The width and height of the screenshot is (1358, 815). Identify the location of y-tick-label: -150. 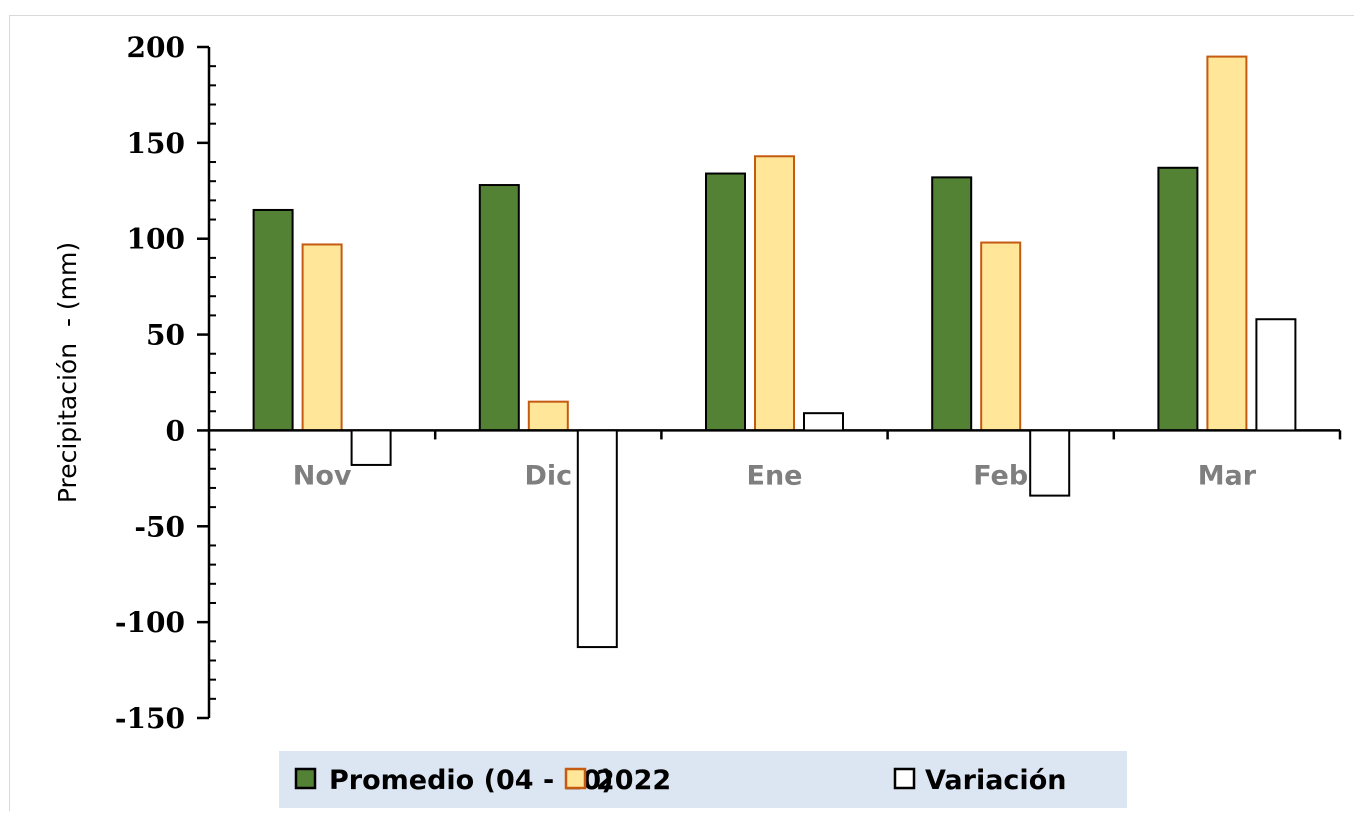
(150, 718).